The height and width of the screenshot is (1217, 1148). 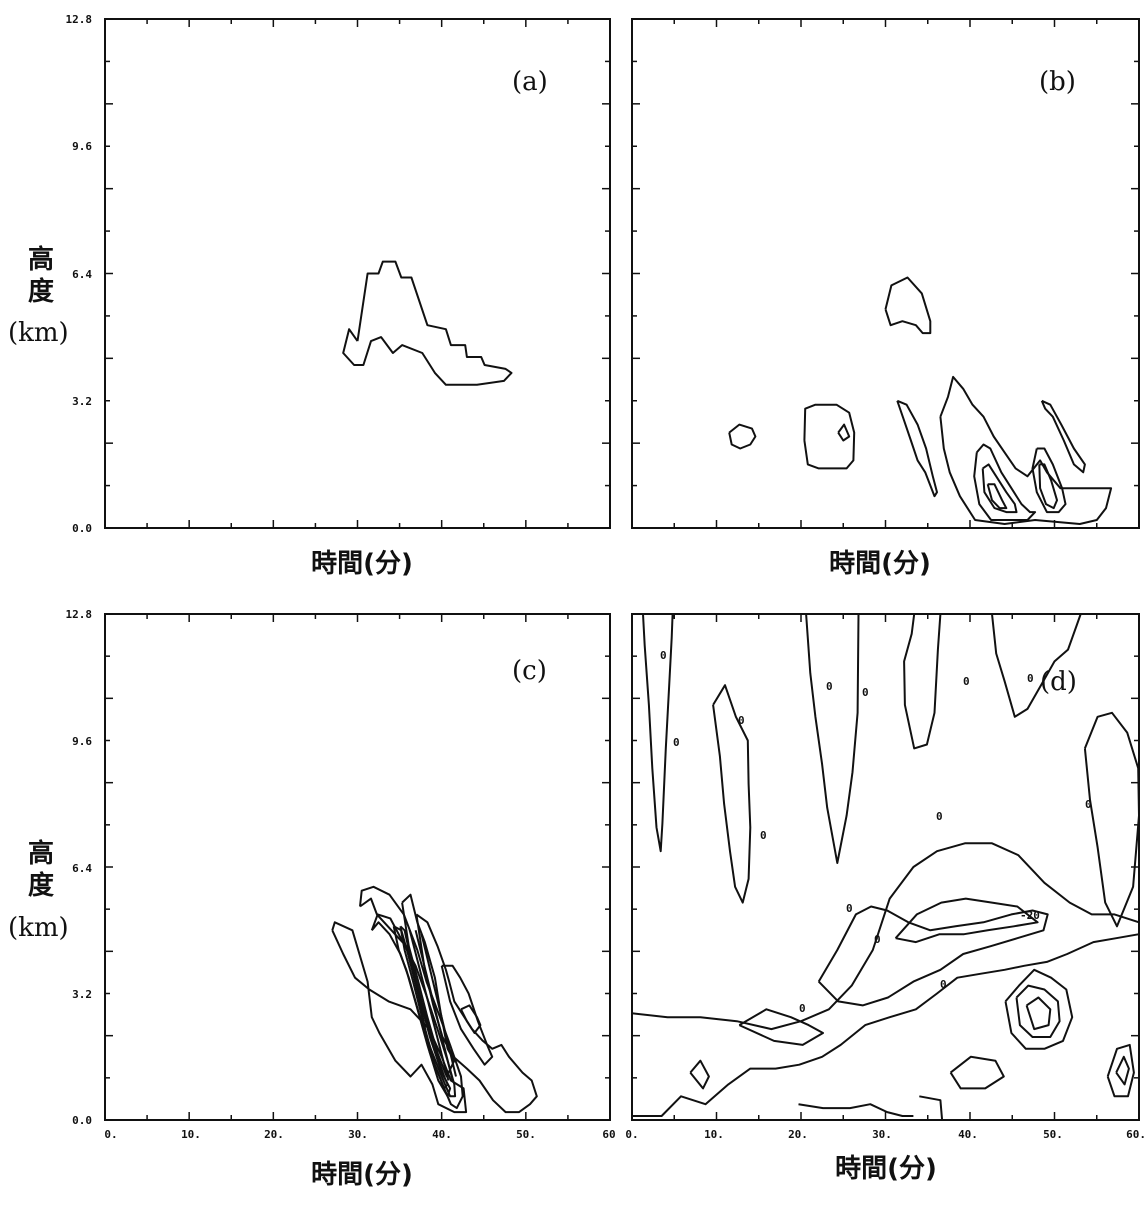 What do you see at coordinates (1053, 1134) in the screenshot?
I see `panel-d-xtick-5: 50.` at bounding box center [1053, 1134].